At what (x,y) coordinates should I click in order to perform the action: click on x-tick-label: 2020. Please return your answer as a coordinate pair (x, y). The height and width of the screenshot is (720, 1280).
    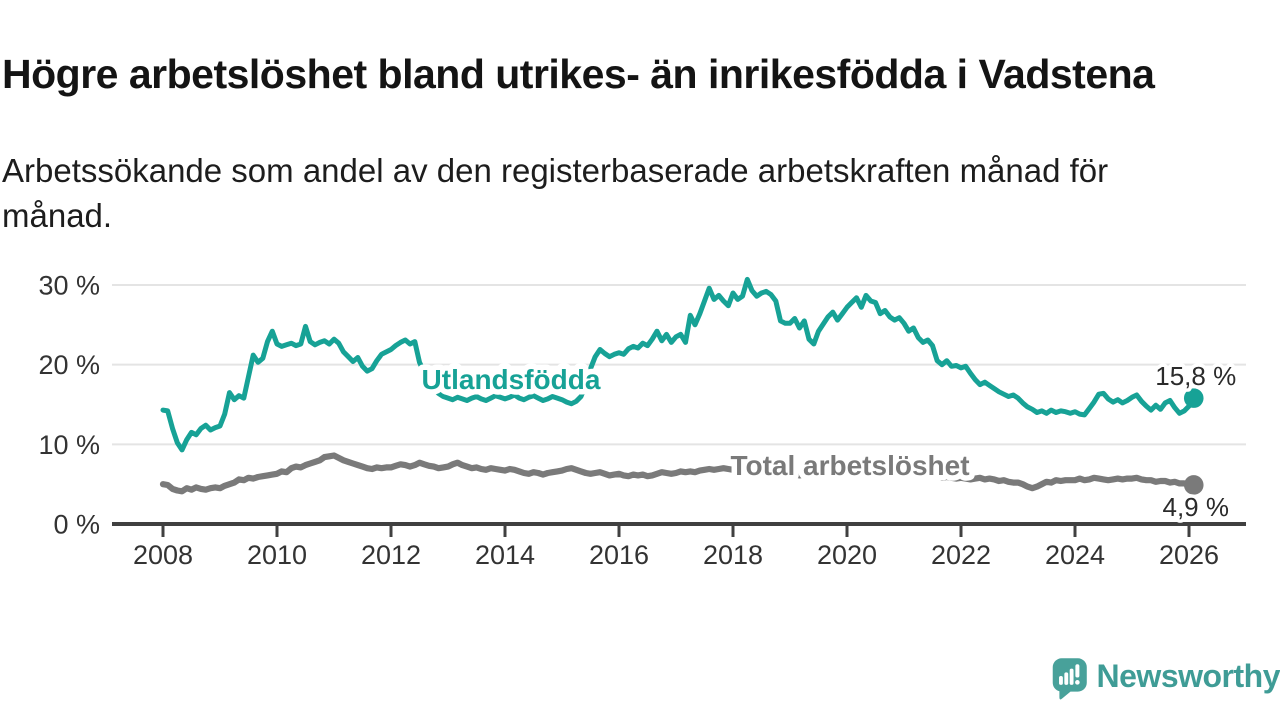
    Looking at the image, I should click on (847, 555).